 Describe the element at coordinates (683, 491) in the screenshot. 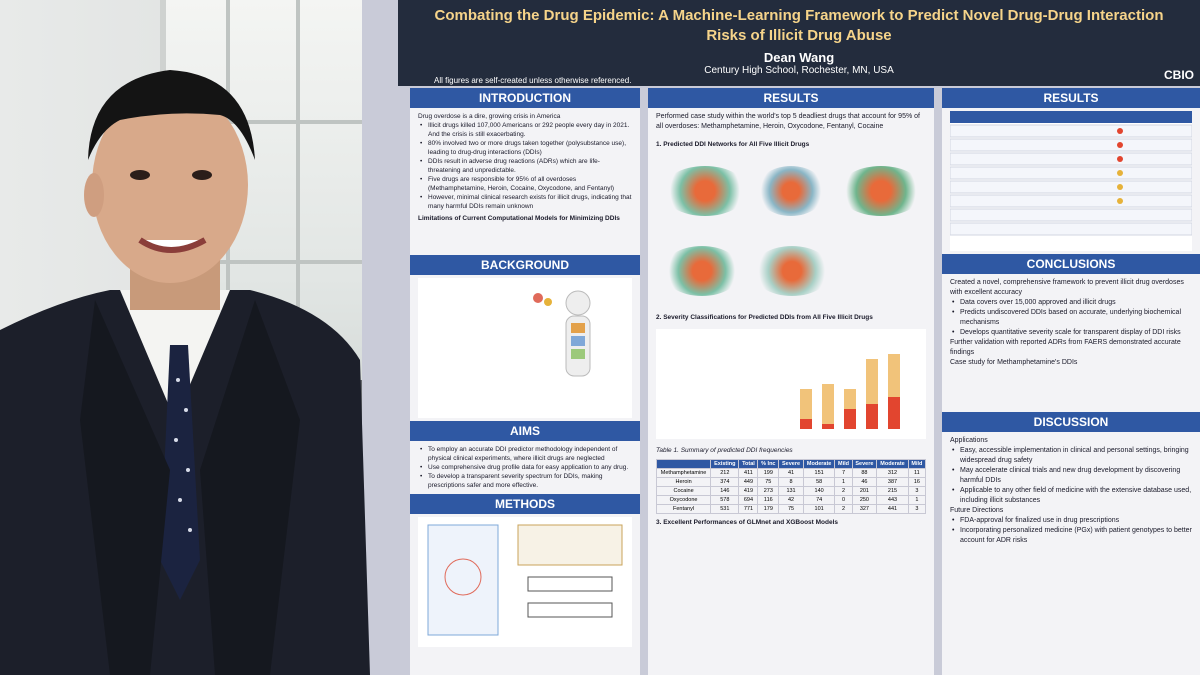

I see `table-cell: Cocaine` at that location.